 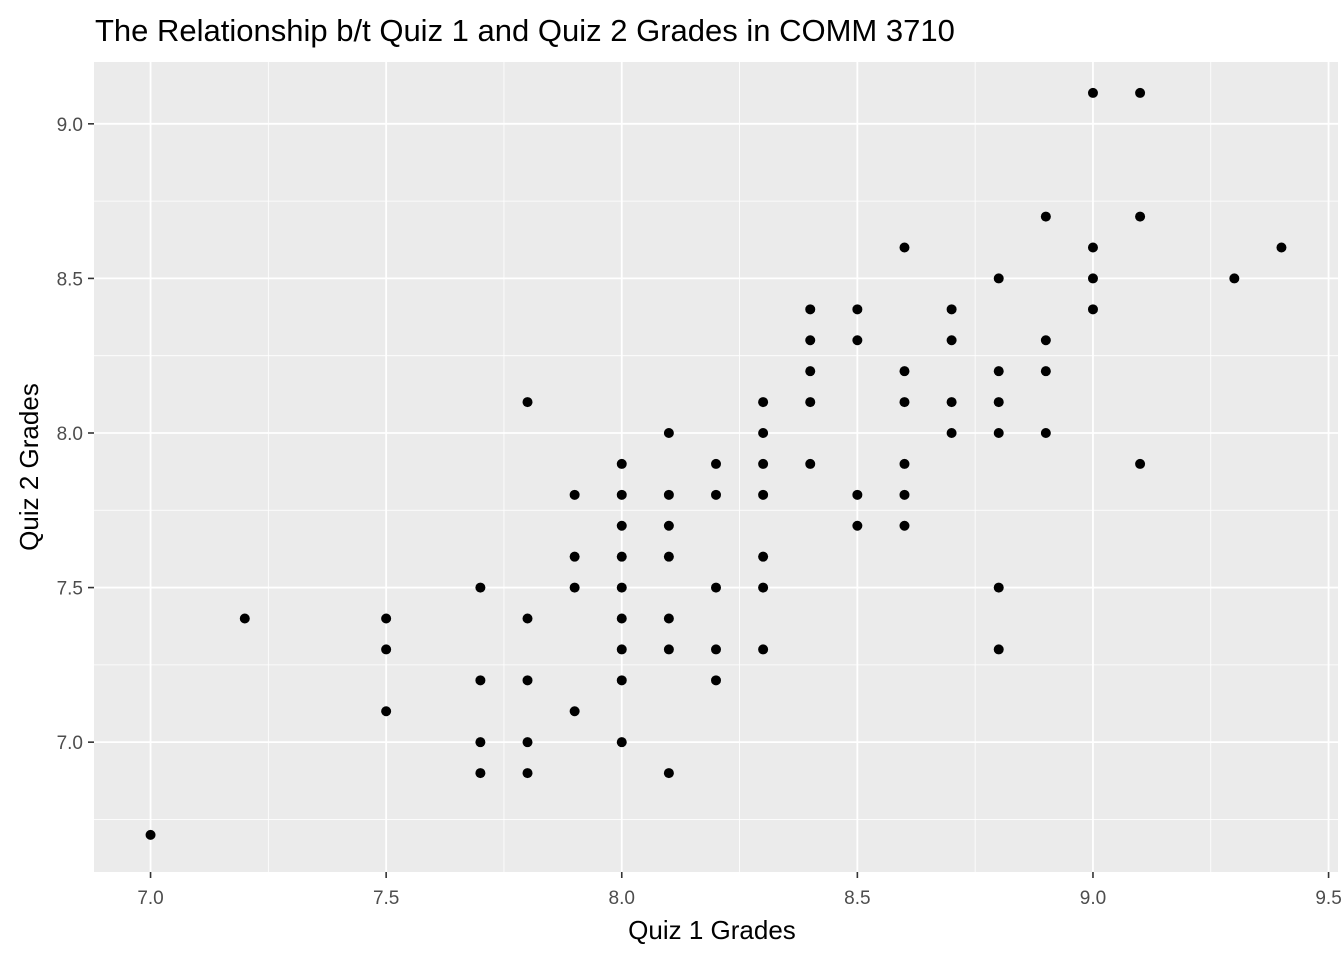 I want to click on y-tick-label: 7.5, so click(x=70, y=589).